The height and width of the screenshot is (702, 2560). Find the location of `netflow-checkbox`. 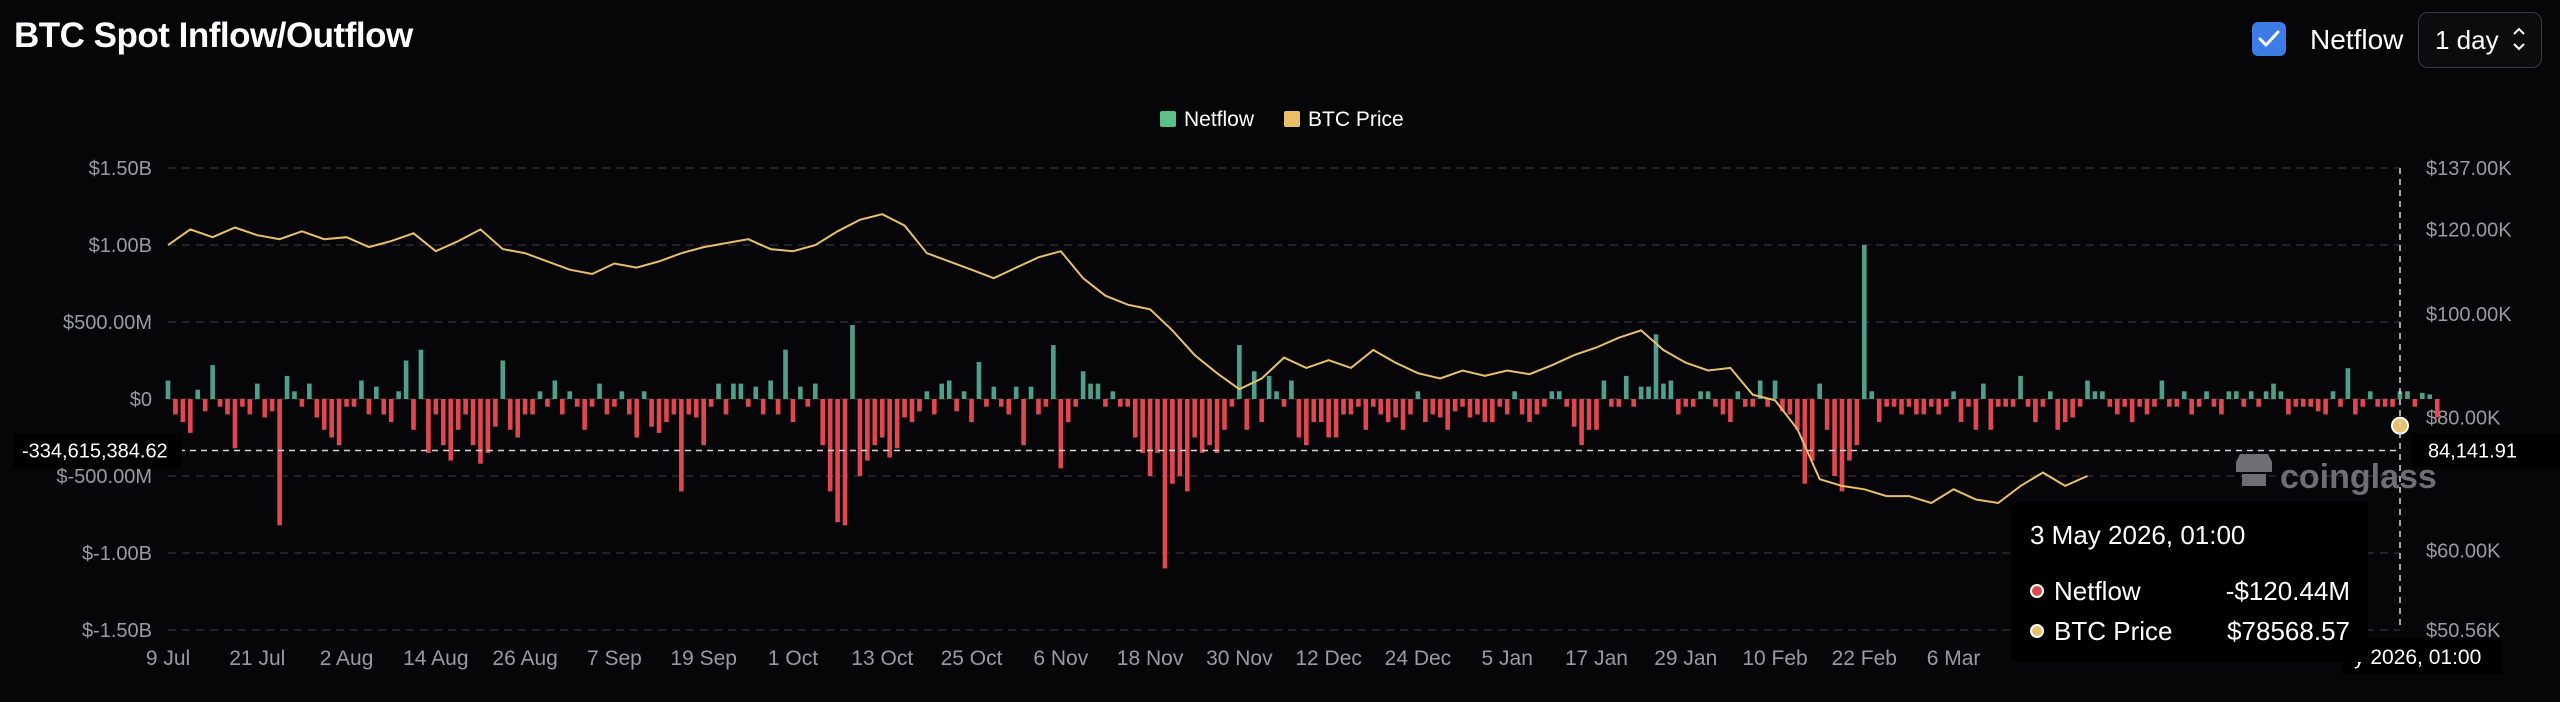

netflow-checkbox is located at coordinates (2269, 39).